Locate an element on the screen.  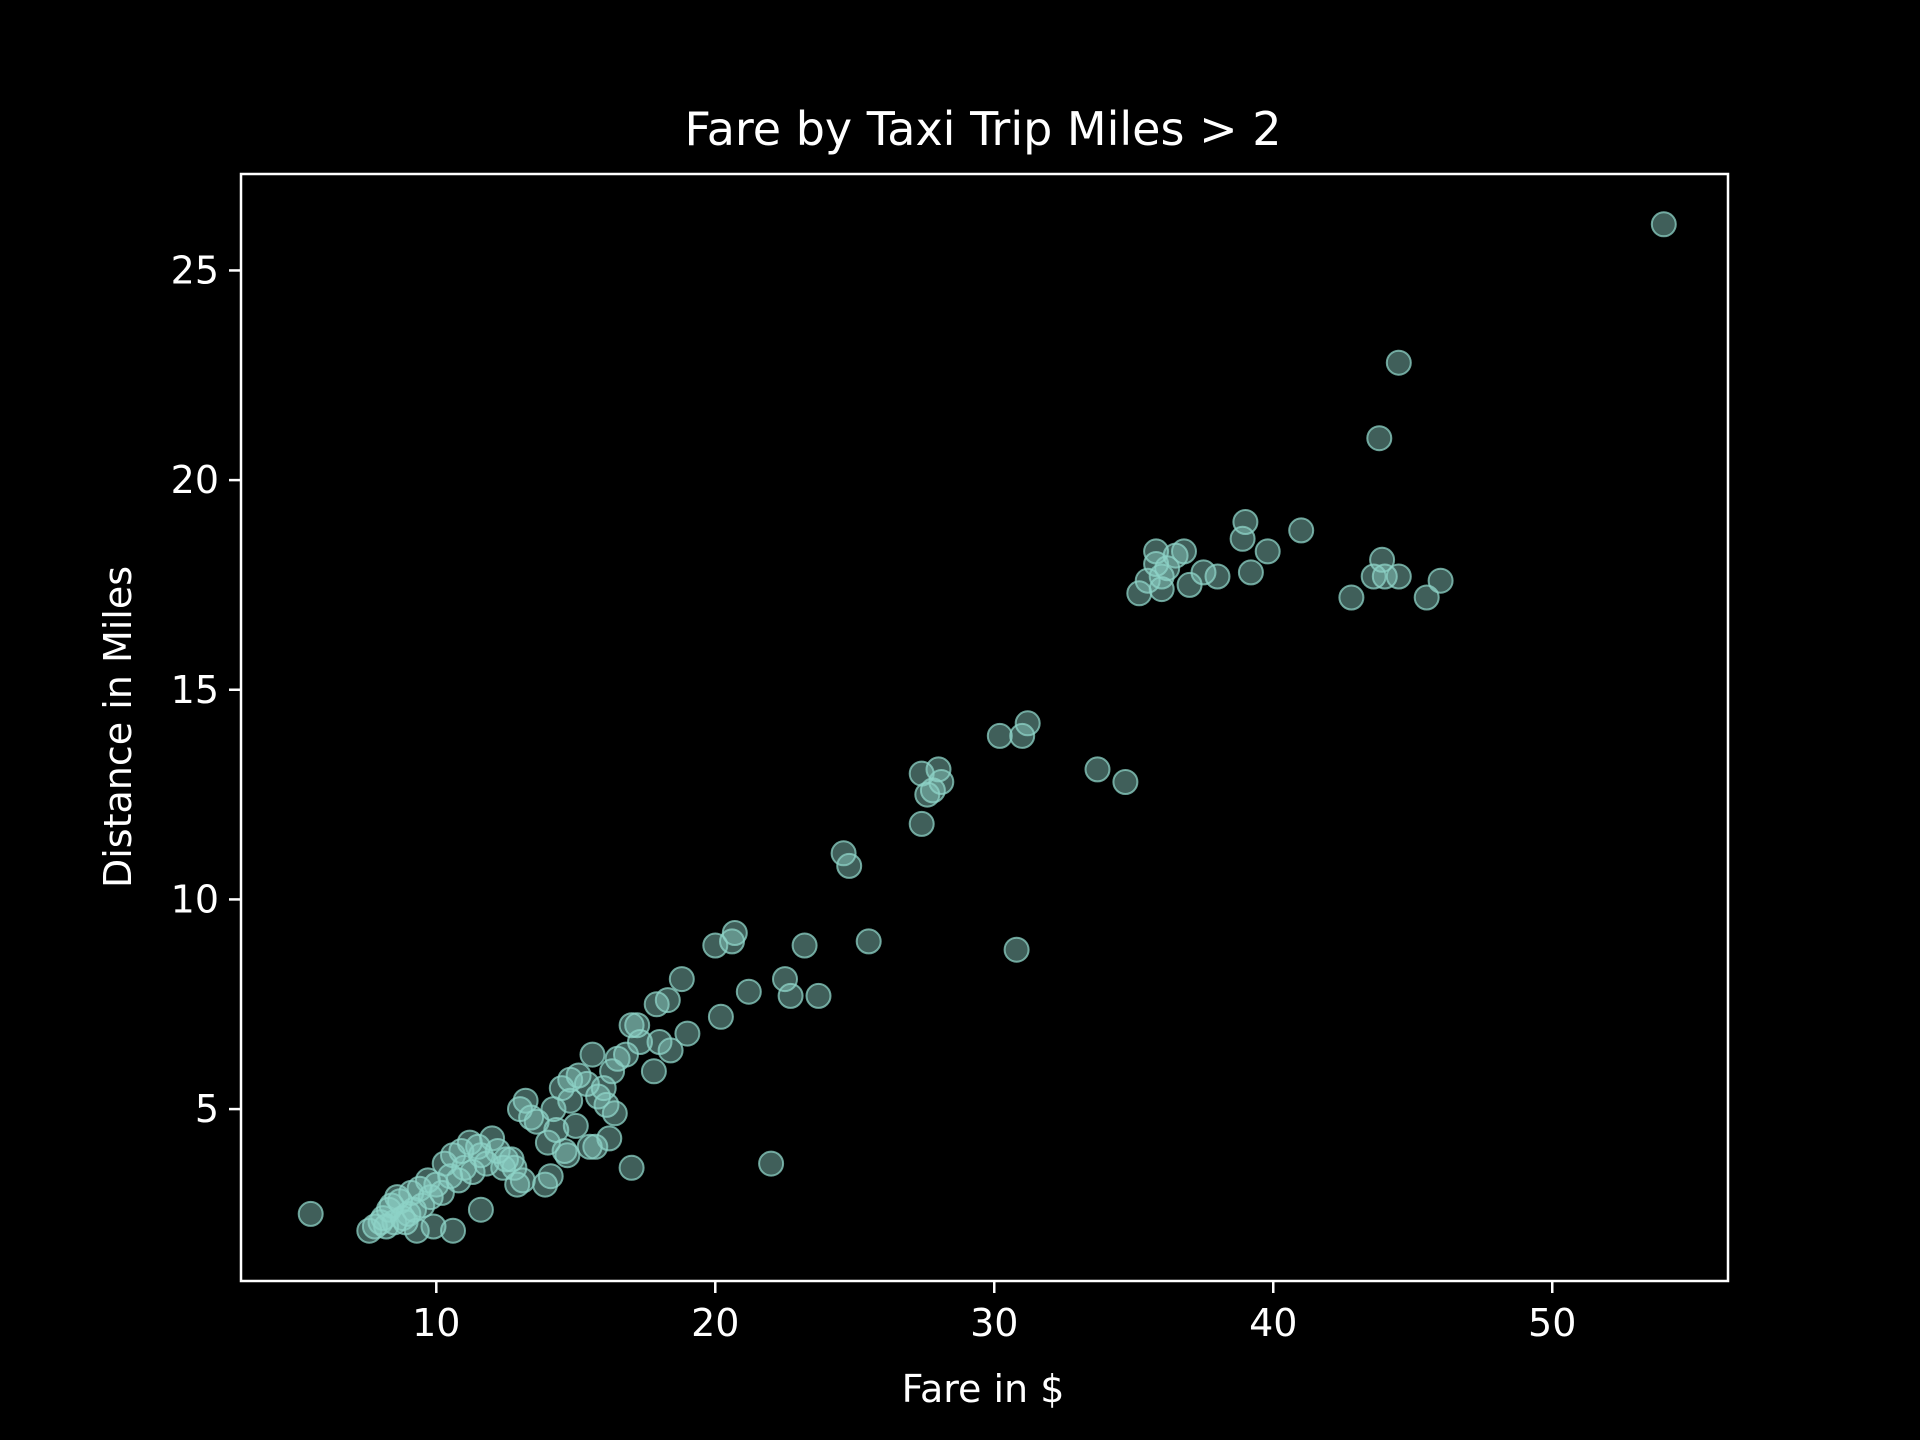
x-tick-label: 50 is located at coordinates (1552, 1323).